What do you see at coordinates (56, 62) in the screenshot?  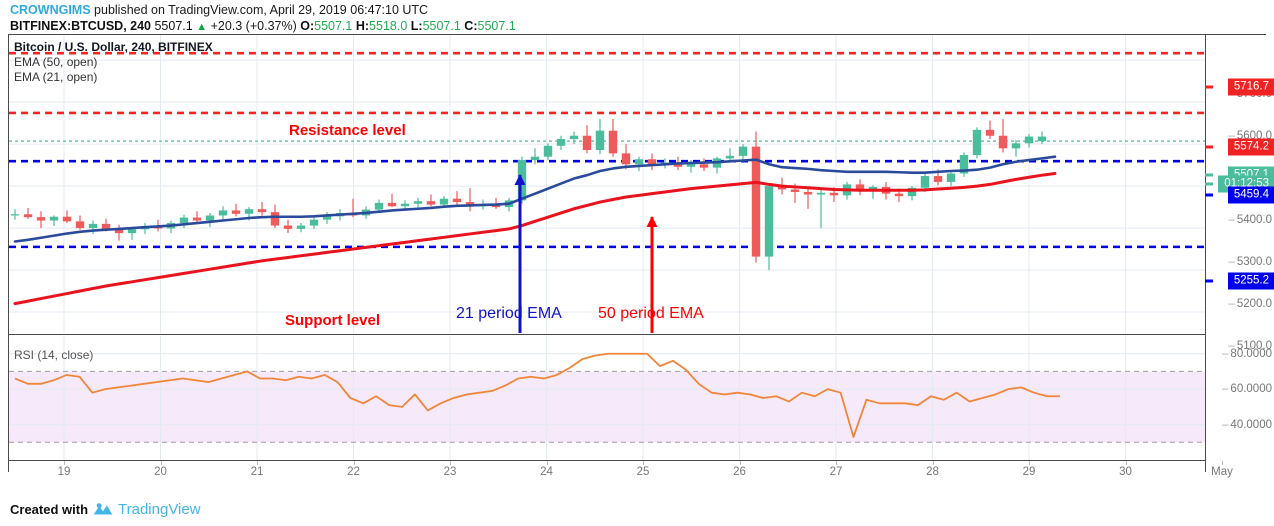 I see `legend-ema50: EMA (50, open)` at bounding box center [56, 62].